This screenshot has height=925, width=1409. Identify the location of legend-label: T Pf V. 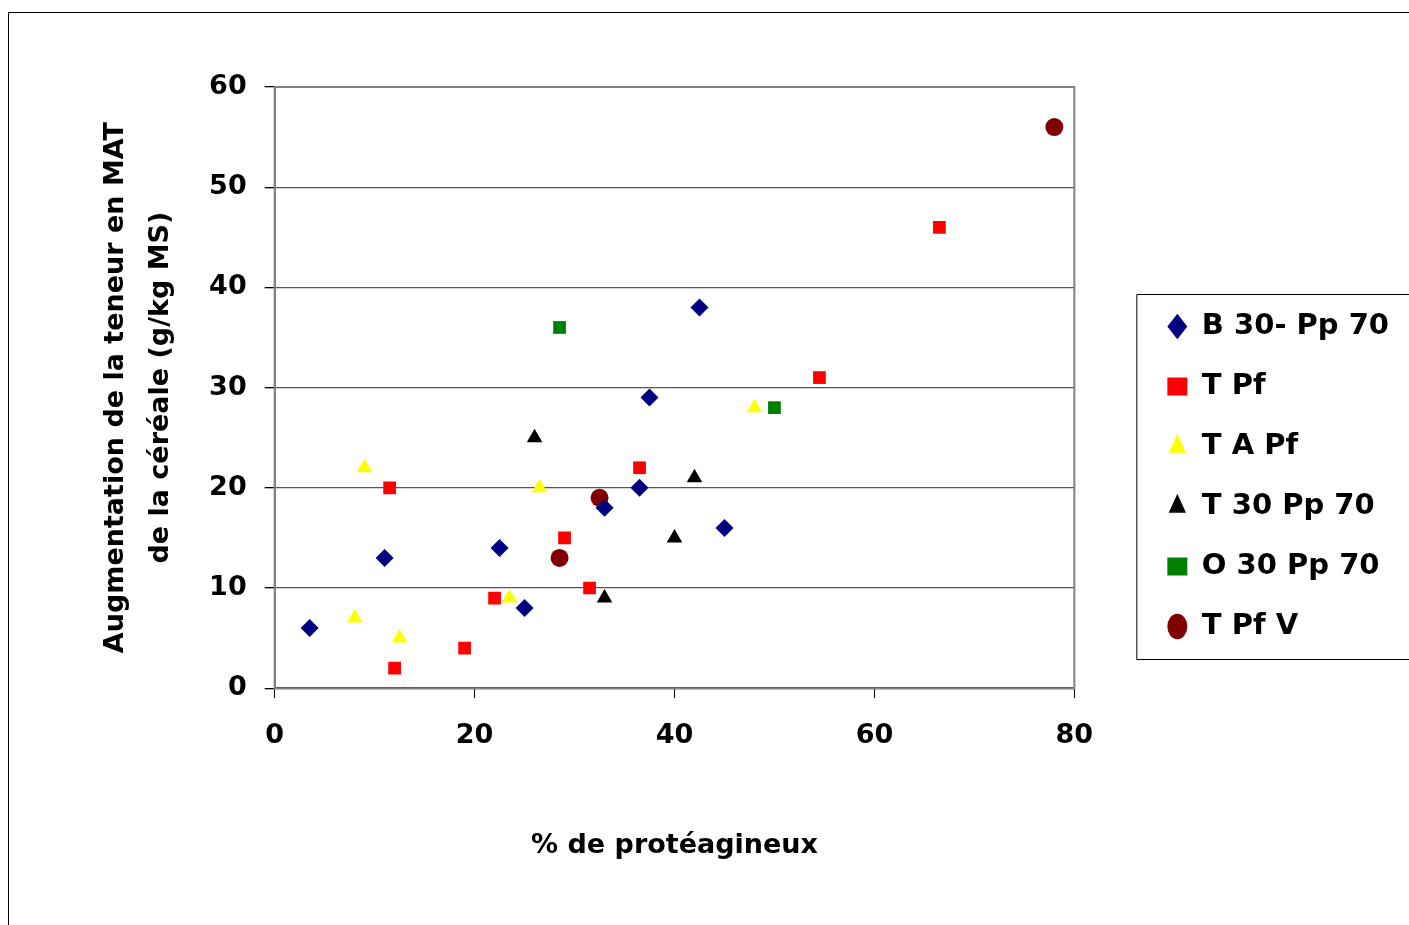
(1250, 624).